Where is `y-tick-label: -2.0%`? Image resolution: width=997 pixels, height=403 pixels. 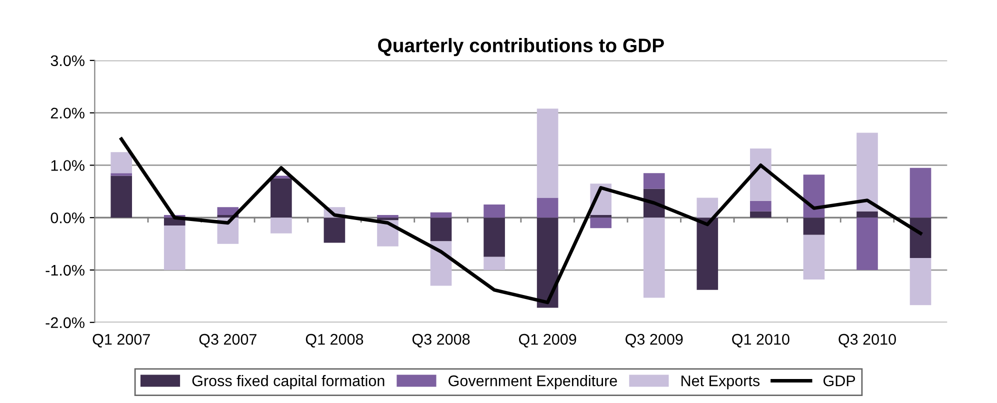
y-tick-label: -2.0% is located at coordinates (65, 322).